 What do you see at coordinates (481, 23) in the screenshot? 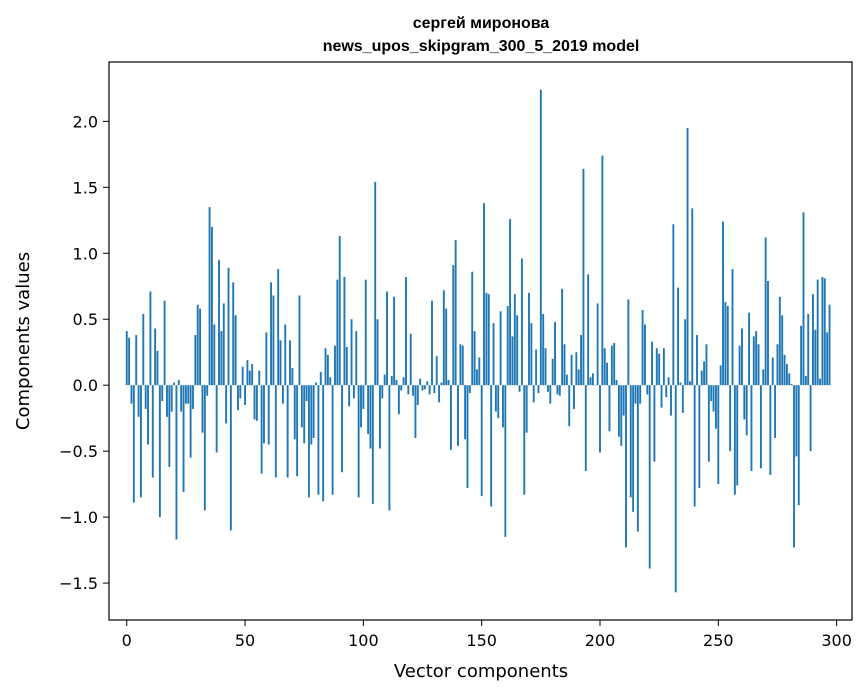
I see `chart-title: сергей миронова` at bounding box center [481, 23].